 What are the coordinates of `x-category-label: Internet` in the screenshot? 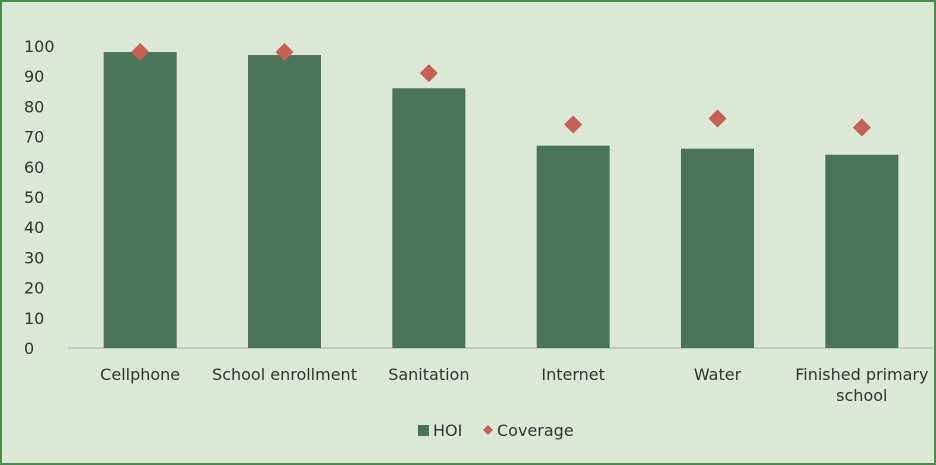 It's located at (573, 374).